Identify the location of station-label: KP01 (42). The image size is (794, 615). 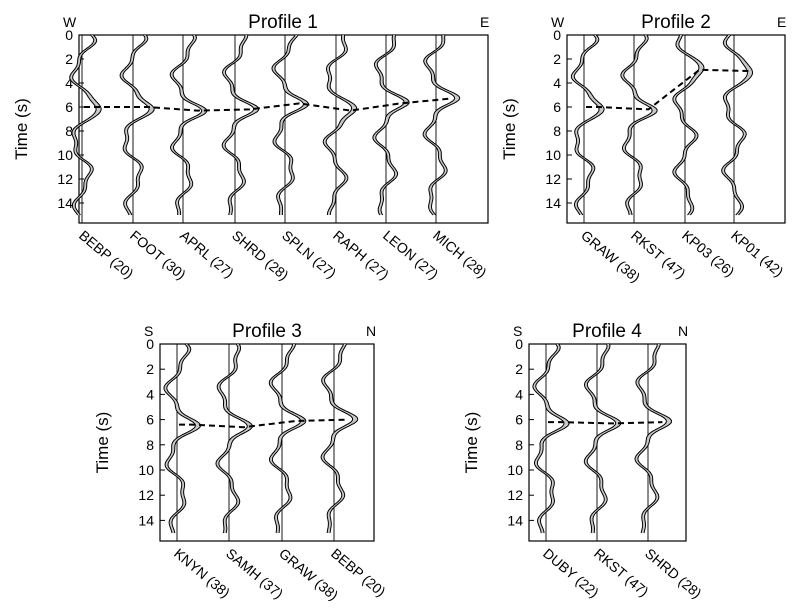
(757, 253).